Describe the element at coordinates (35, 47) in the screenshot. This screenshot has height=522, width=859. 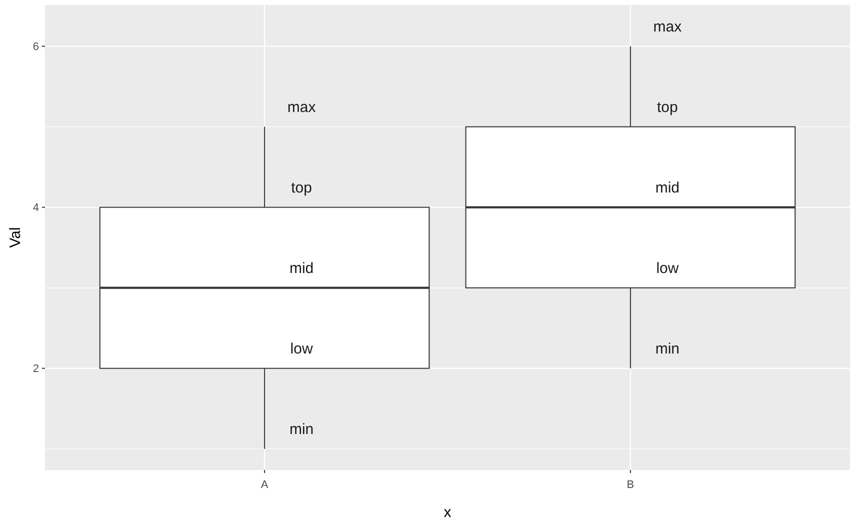
I see `y-tick-label: 6` at that location.